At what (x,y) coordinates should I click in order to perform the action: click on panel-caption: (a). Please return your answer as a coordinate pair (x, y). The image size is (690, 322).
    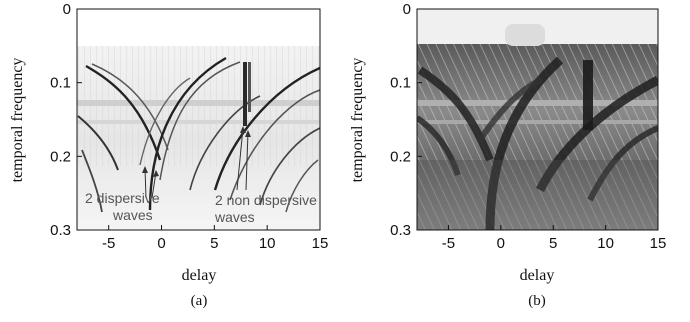
    Looking at the image, I should click on (199, 301).